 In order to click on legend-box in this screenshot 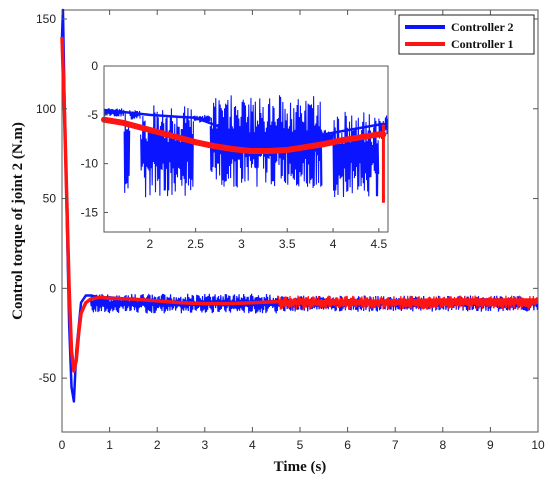, I will do `click(466, 34)`.